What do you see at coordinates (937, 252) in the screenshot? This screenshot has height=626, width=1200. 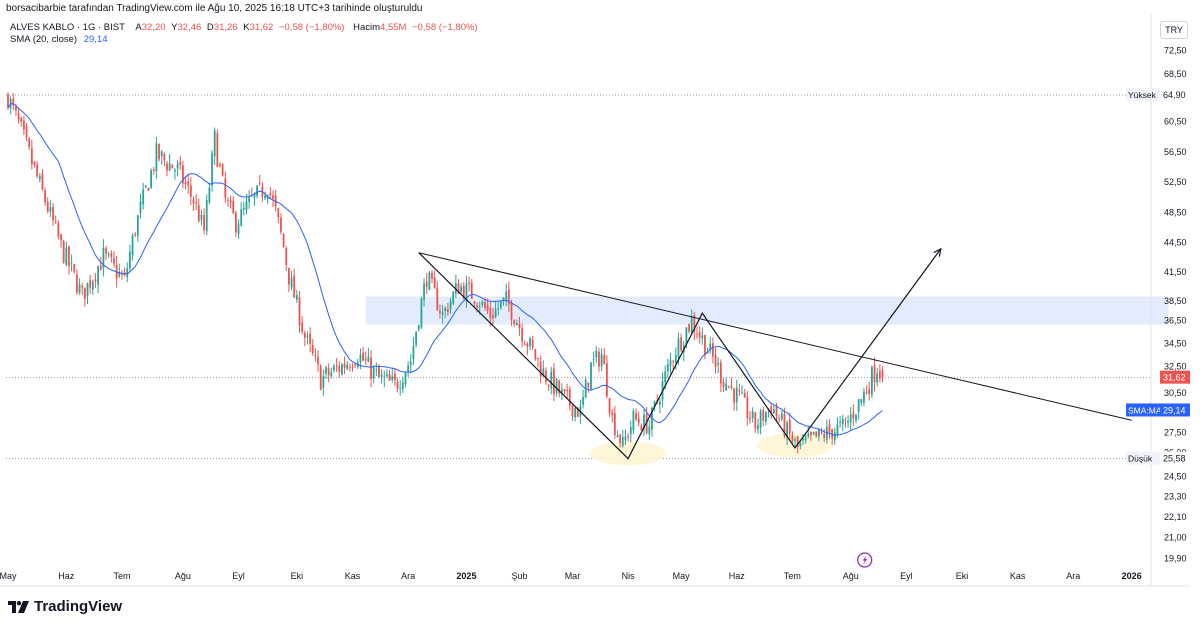 I see `target-arrowhead` at bounding box center [937, 252].